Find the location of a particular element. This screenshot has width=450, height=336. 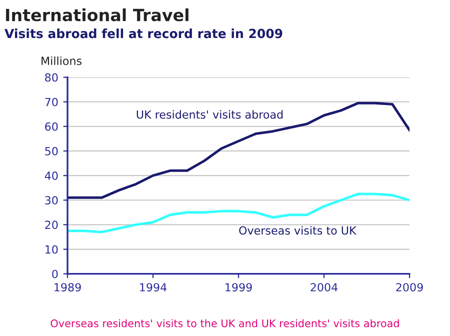

y-tick-label: 40 is located at coordinates (51, 176).